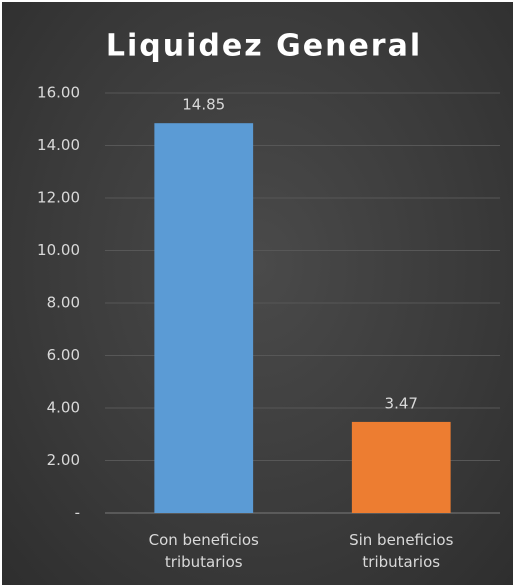  I want to click on x-tick-label: Sin beneficios tributarios, so click(401, 551).